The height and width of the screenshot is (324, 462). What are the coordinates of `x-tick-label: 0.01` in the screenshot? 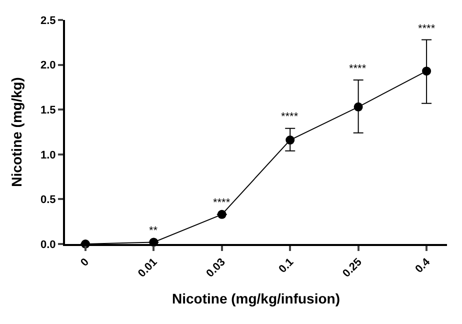 It's located at (148, 268).